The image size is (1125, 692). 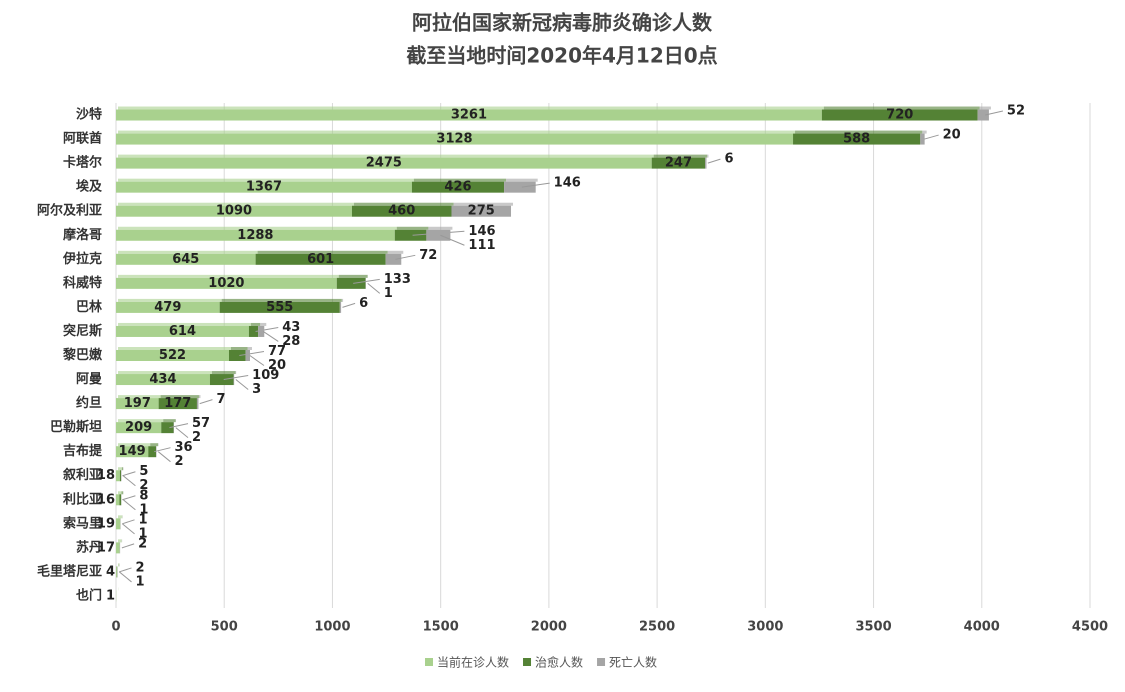 What do you see at coordinates (201, 423) in the screenshot?
I see `data-label: 57` at bounding box center [201, 423].